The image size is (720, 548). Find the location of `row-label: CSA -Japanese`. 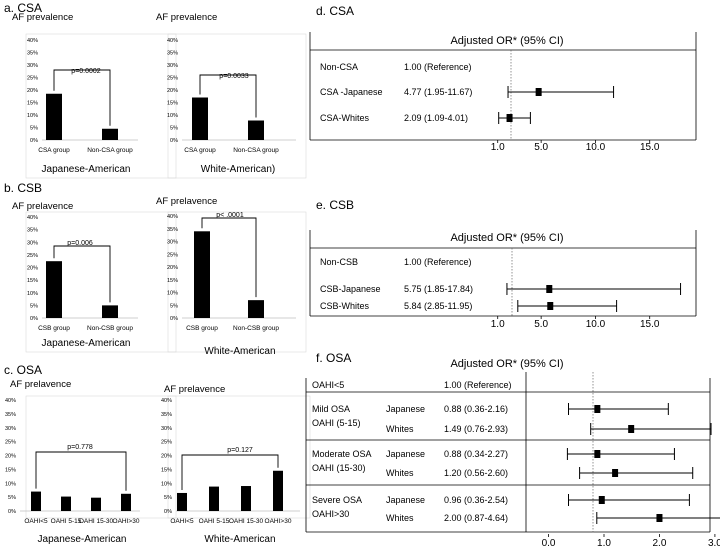

row-label: CSA -Japanese is located at coordinates (351, 92).